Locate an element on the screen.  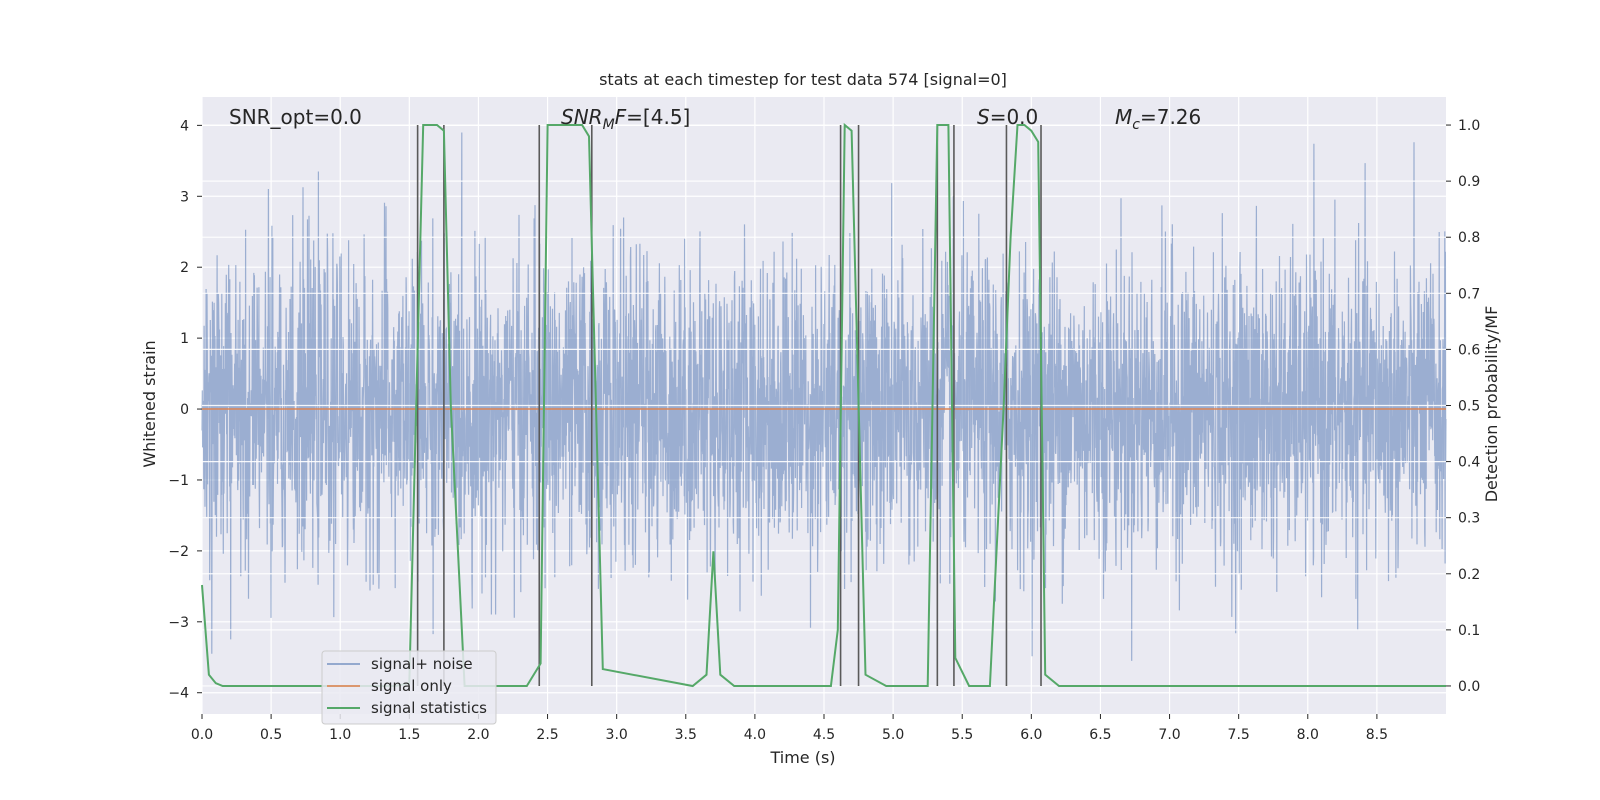
y-left-tick-label: 0 is located at coordinates (184, 410).